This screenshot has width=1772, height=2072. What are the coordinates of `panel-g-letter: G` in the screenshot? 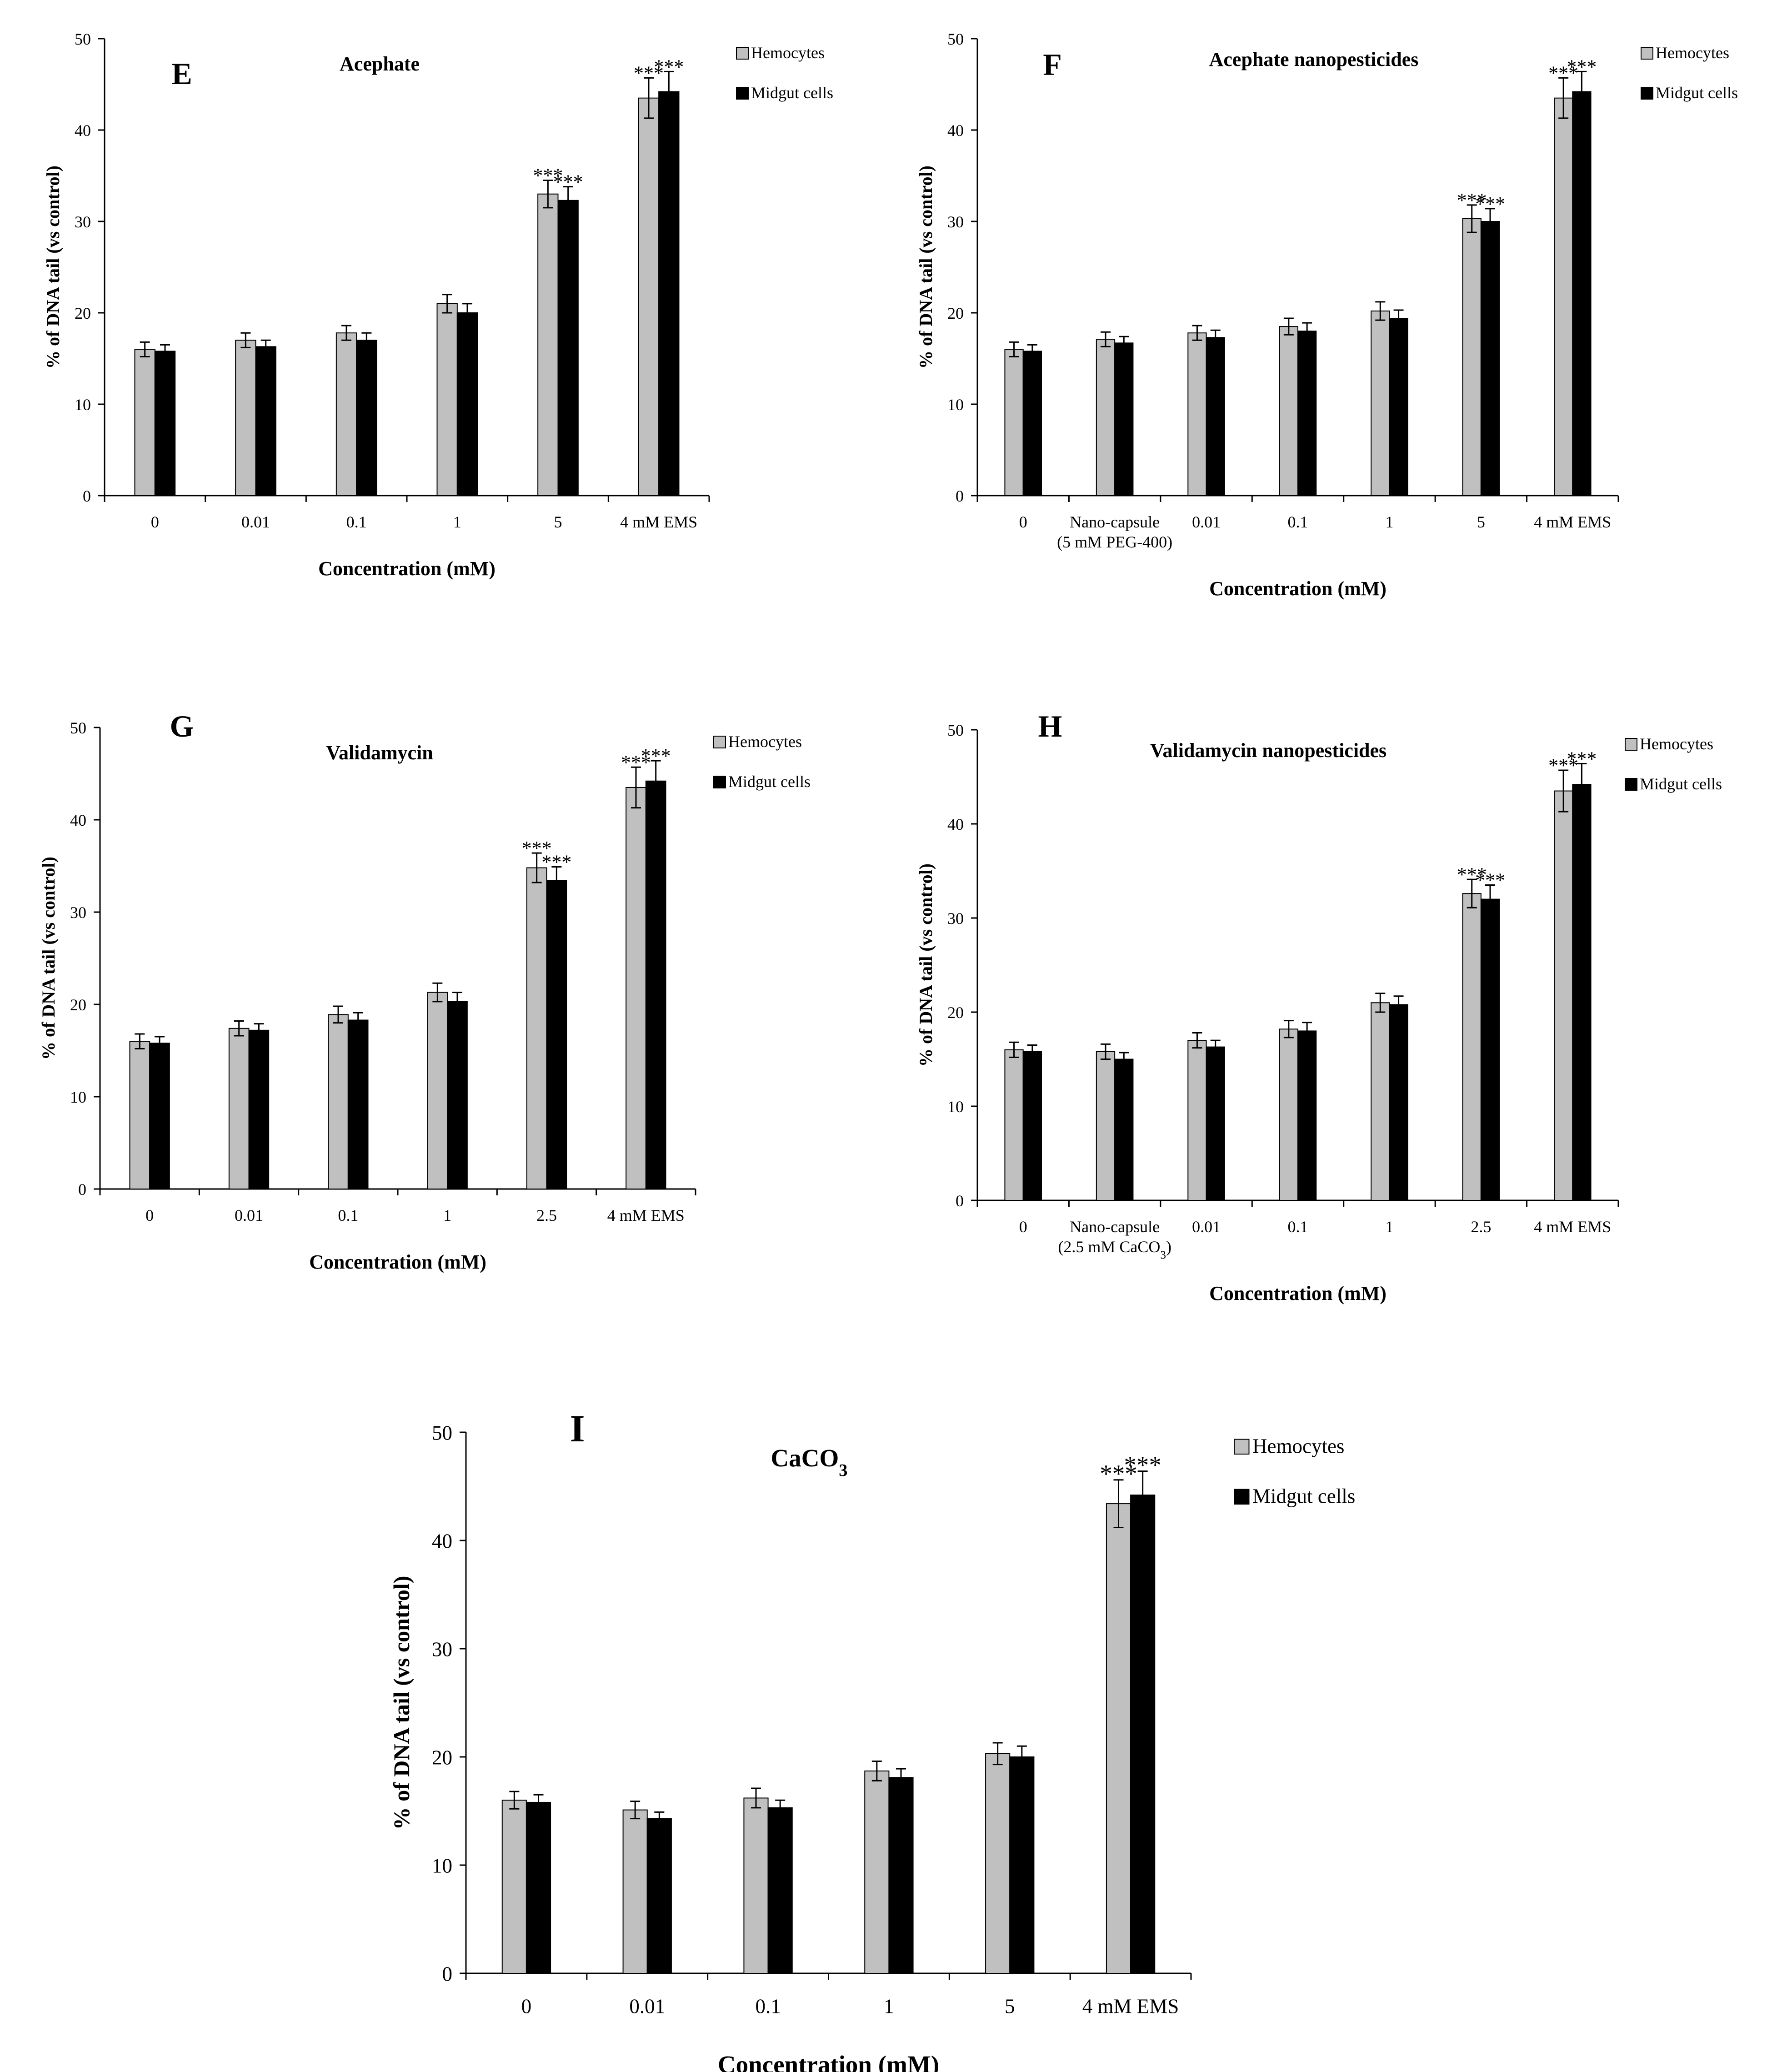 It's located at (182, 726).